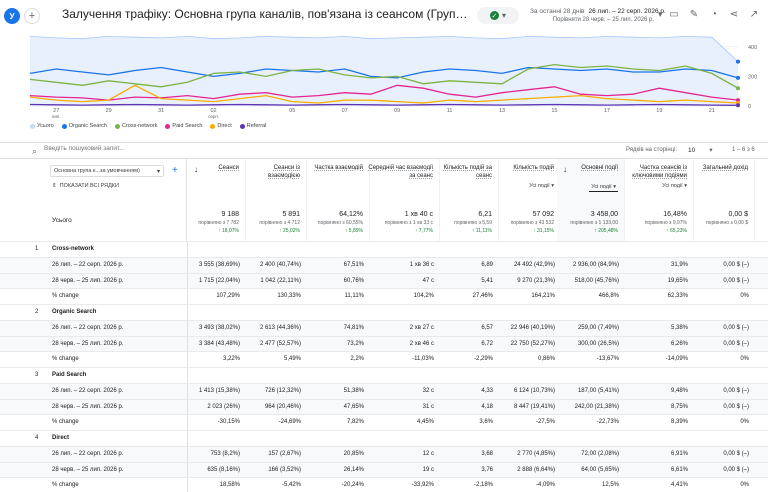 This screenshot has width=768, height=492. Describe the element at coordinates (73, 249) in the screenshot. I see `row-label: Cross-network` at that location.